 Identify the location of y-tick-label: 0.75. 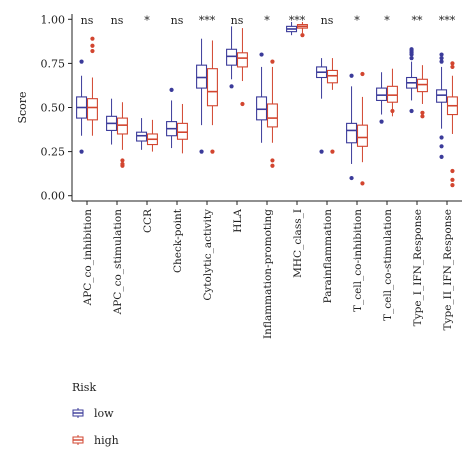
(53, 63).